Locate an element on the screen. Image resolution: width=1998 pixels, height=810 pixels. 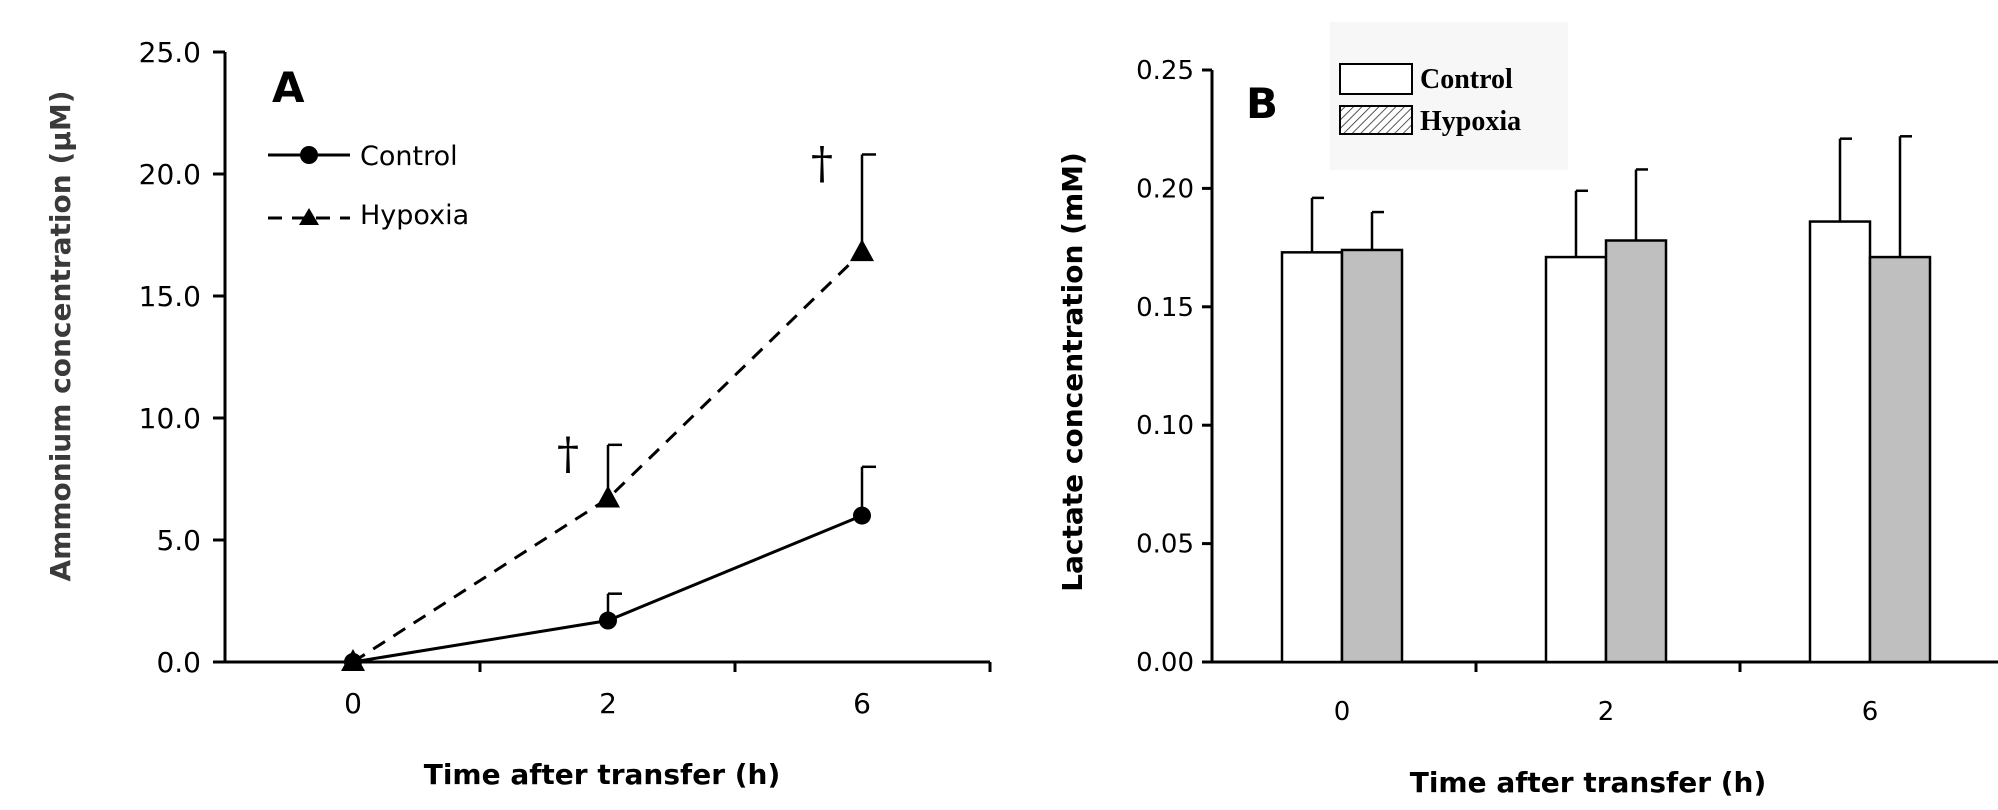
panel-a-y-ticks: 0.0 5.0 10.0 15.0 20.0 25.0 is located at coordinates (182, 357).